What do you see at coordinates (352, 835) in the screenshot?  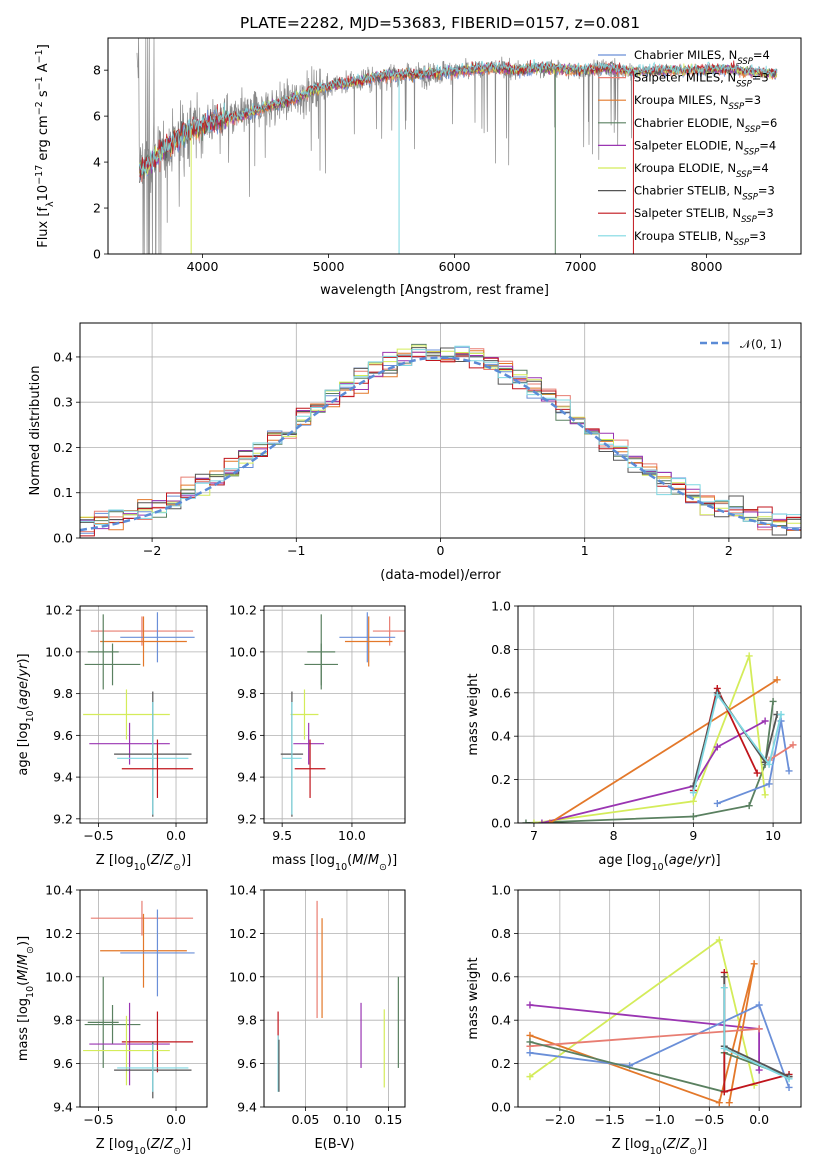 I see `x-tick-label: 10.0` at bounding box center [352, 835].